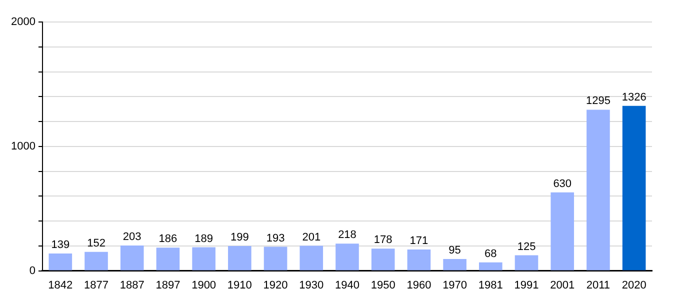  What do you see at coordinates (526, 246) in the screenshot?
I see `data-label: 125` at bounding box center [526, 246].